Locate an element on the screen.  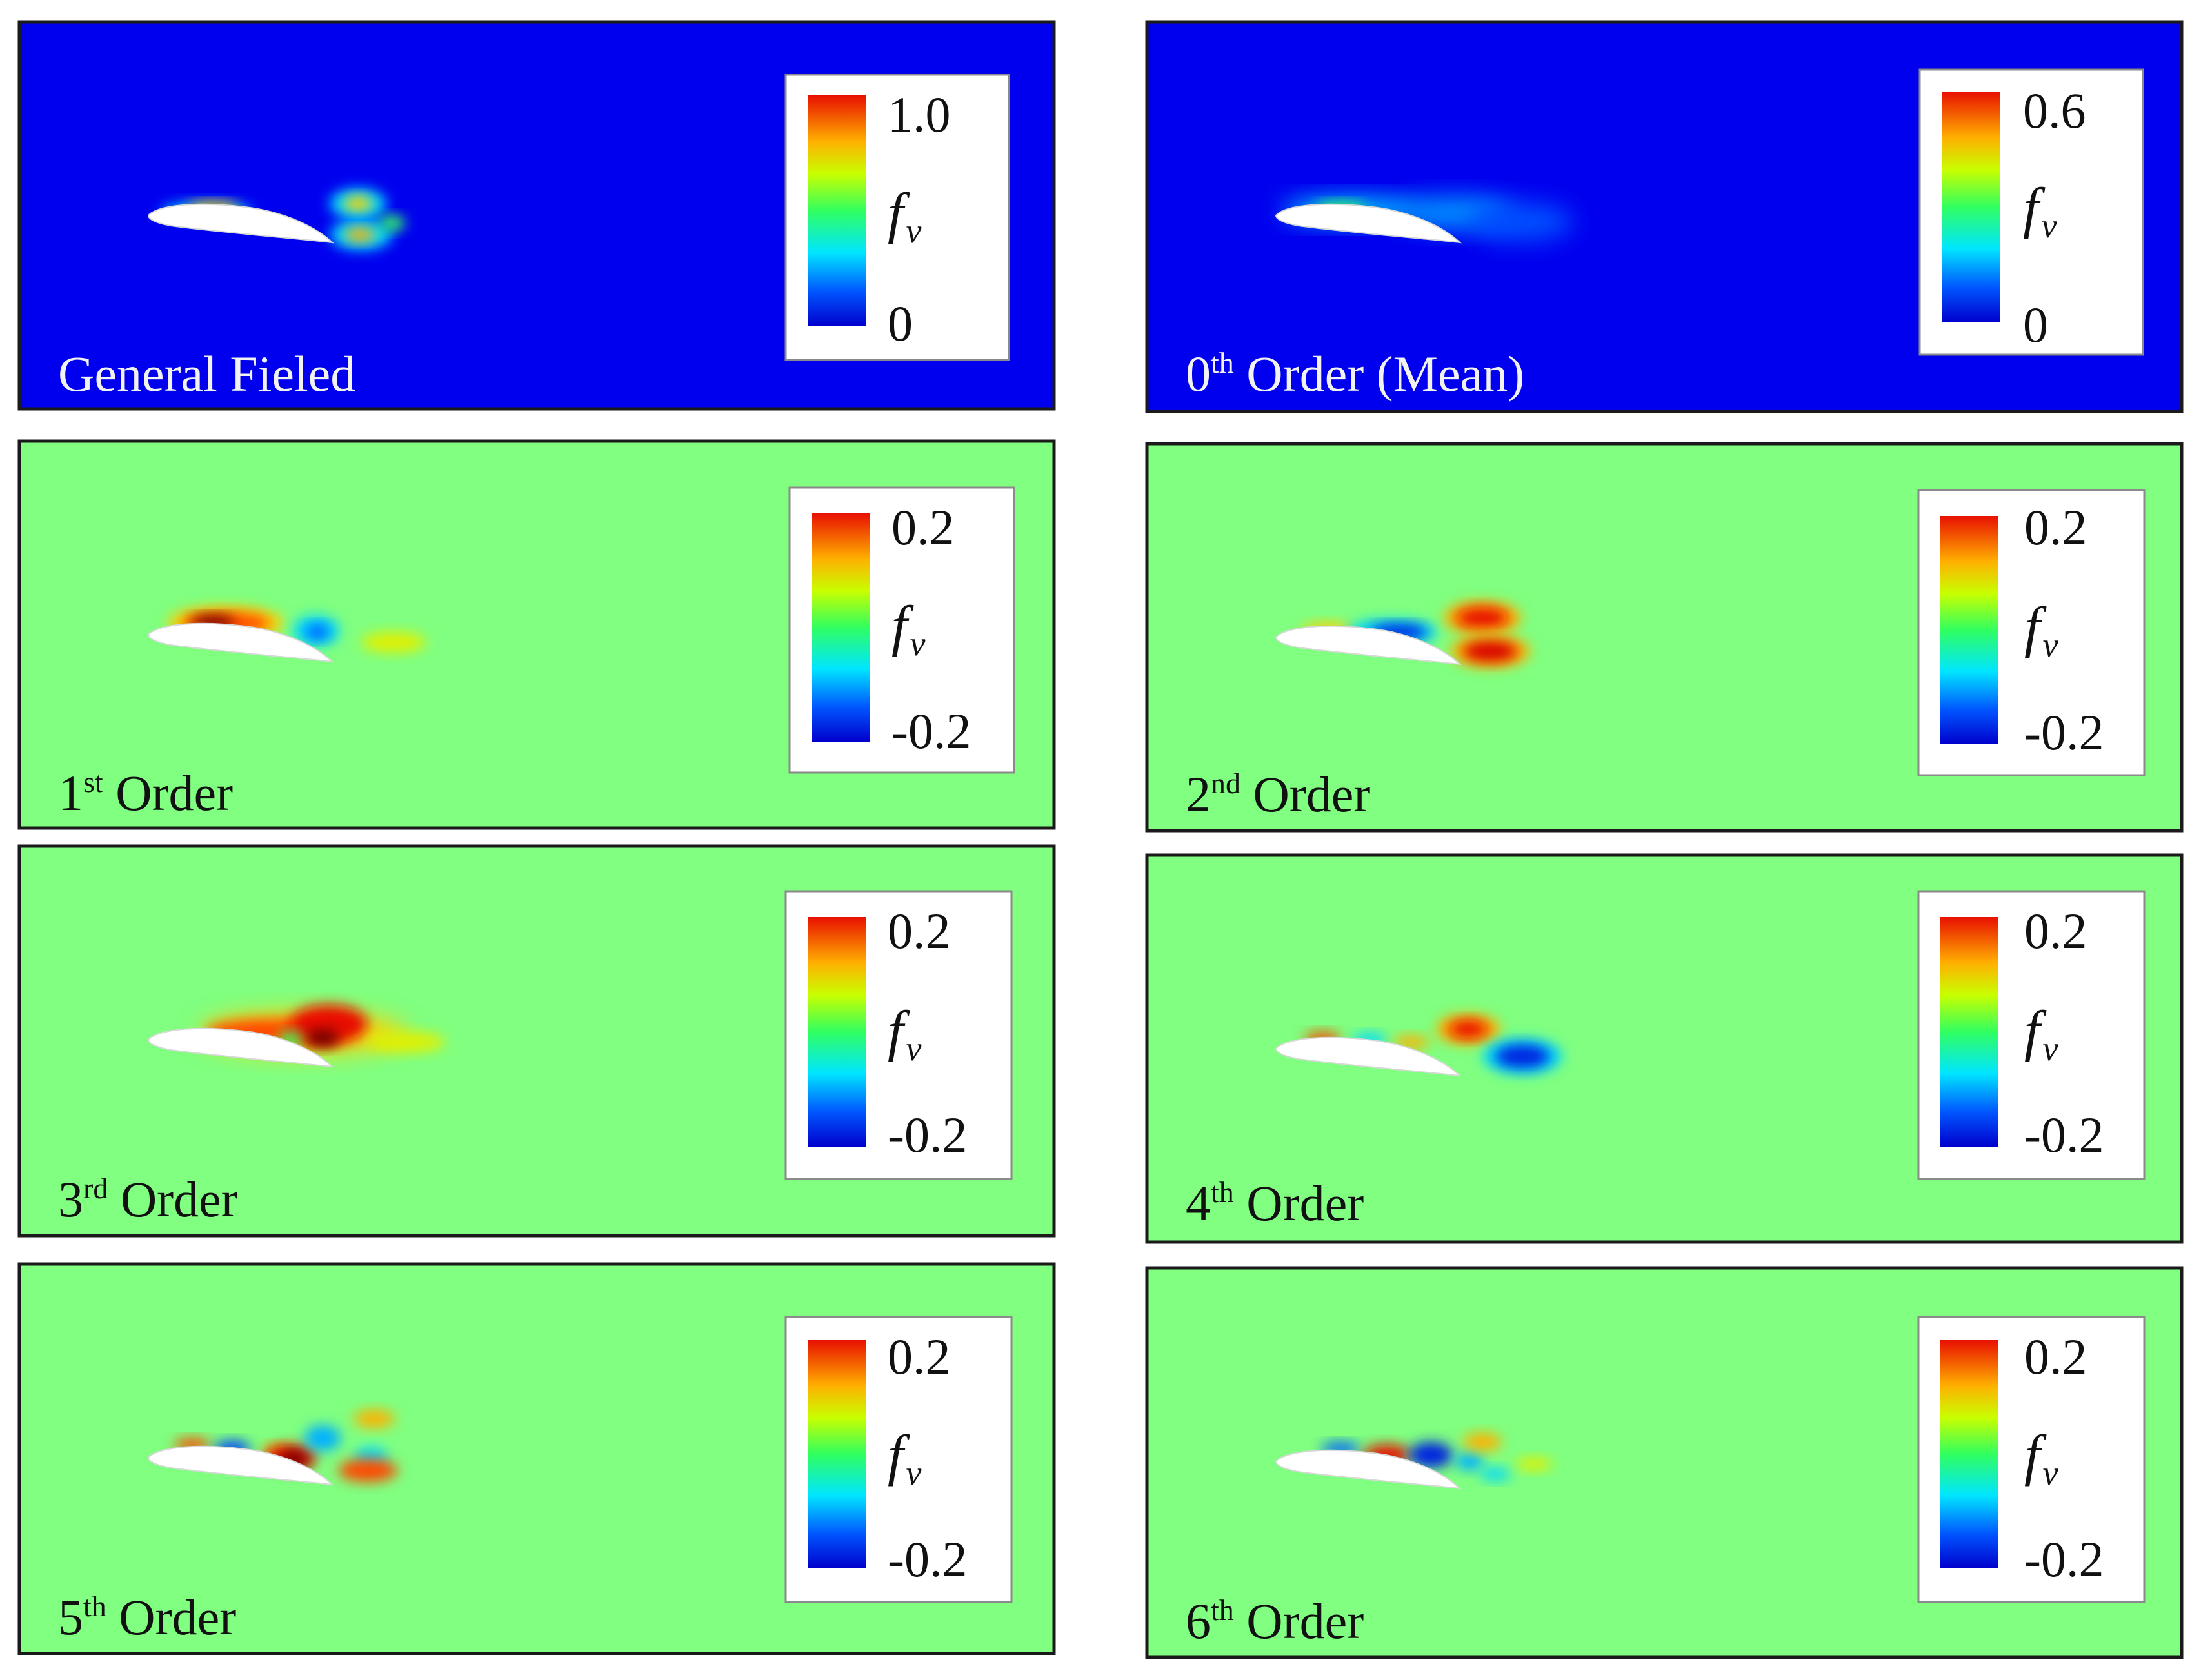
panel-title: 5th Order is located at coordinates (147, 1617).